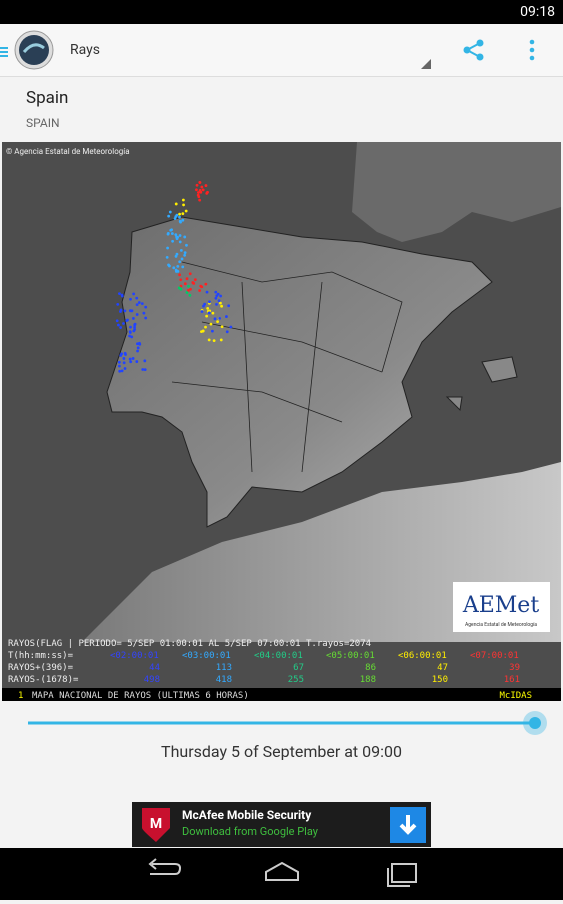 Image resolution: width=563 pixels, height=904 pixels. What do you see at coordinates (408, 825) in the screenshot?
I see `ad-download` at bounding box center [408, 825].